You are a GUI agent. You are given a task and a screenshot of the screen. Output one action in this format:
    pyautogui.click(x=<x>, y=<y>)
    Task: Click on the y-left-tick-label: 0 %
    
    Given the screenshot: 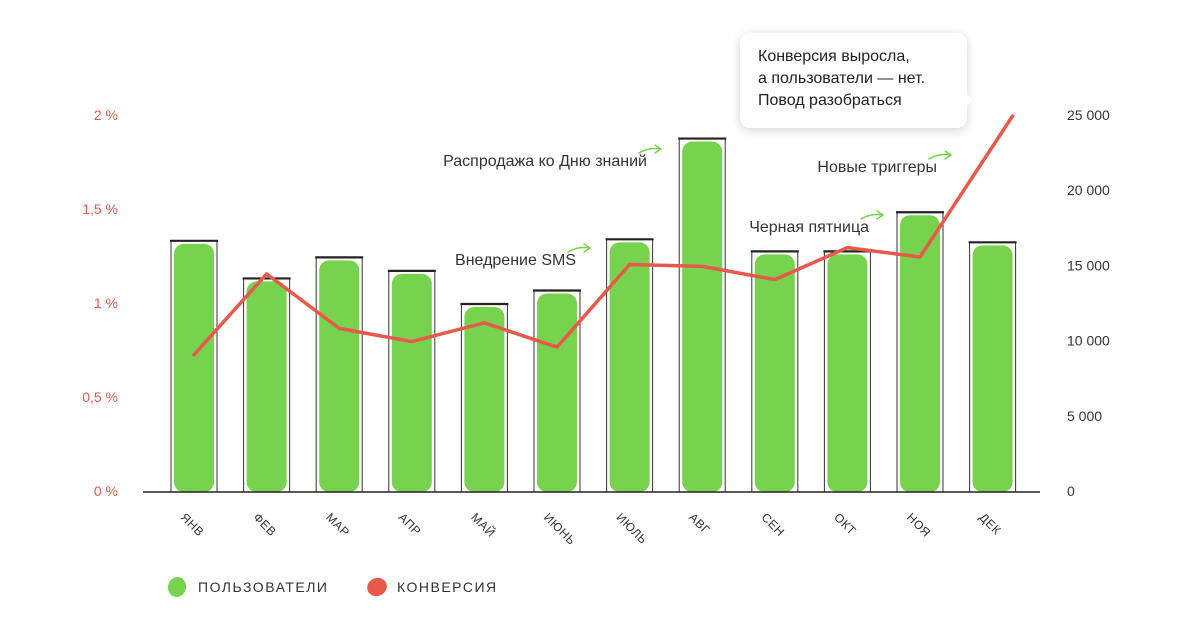 What is the action you would take?
    pyautogui.click(x=106, y=491)
    